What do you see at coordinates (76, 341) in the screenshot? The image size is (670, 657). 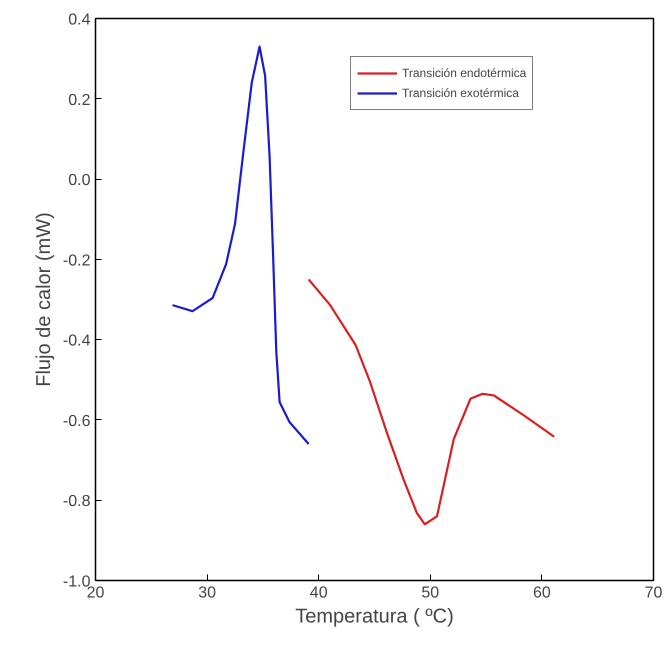 I see `y-tick-label: -0.4` at bounding box center [76, 341].